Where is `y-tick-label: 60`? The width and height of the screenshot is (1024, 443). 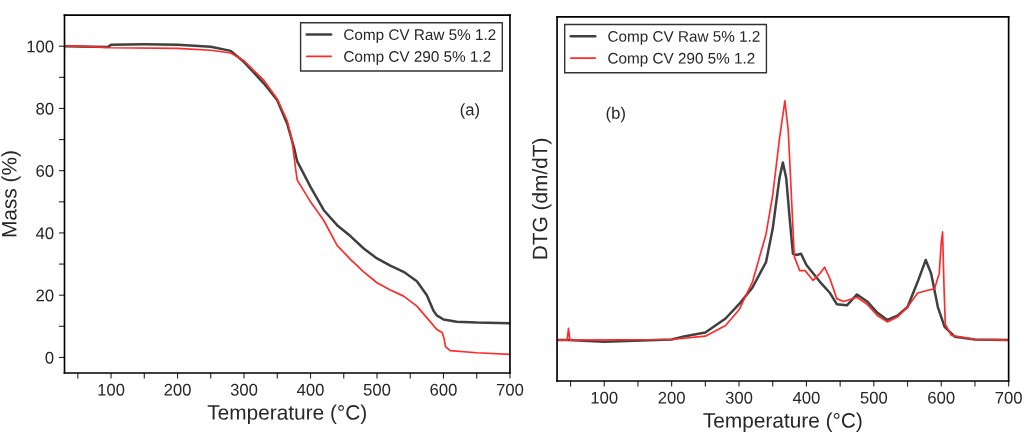 y-tick-label: 60 is located at coordinates (45, 171).